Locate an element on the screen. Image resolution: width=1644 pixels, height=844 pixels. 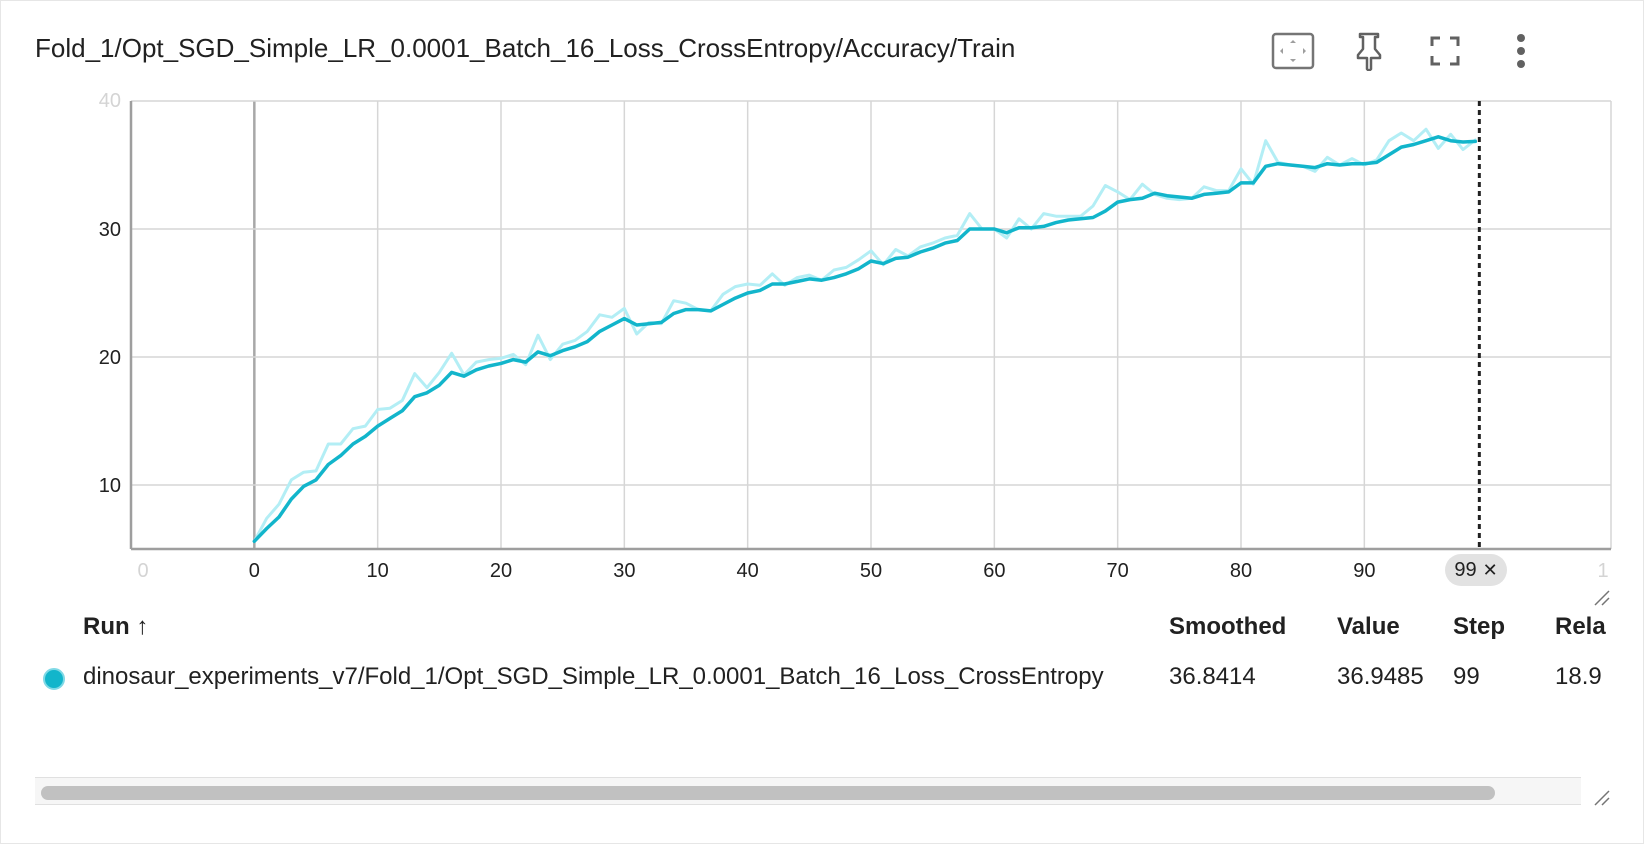
run-header-label: Run is located at coordinates (106, 626).